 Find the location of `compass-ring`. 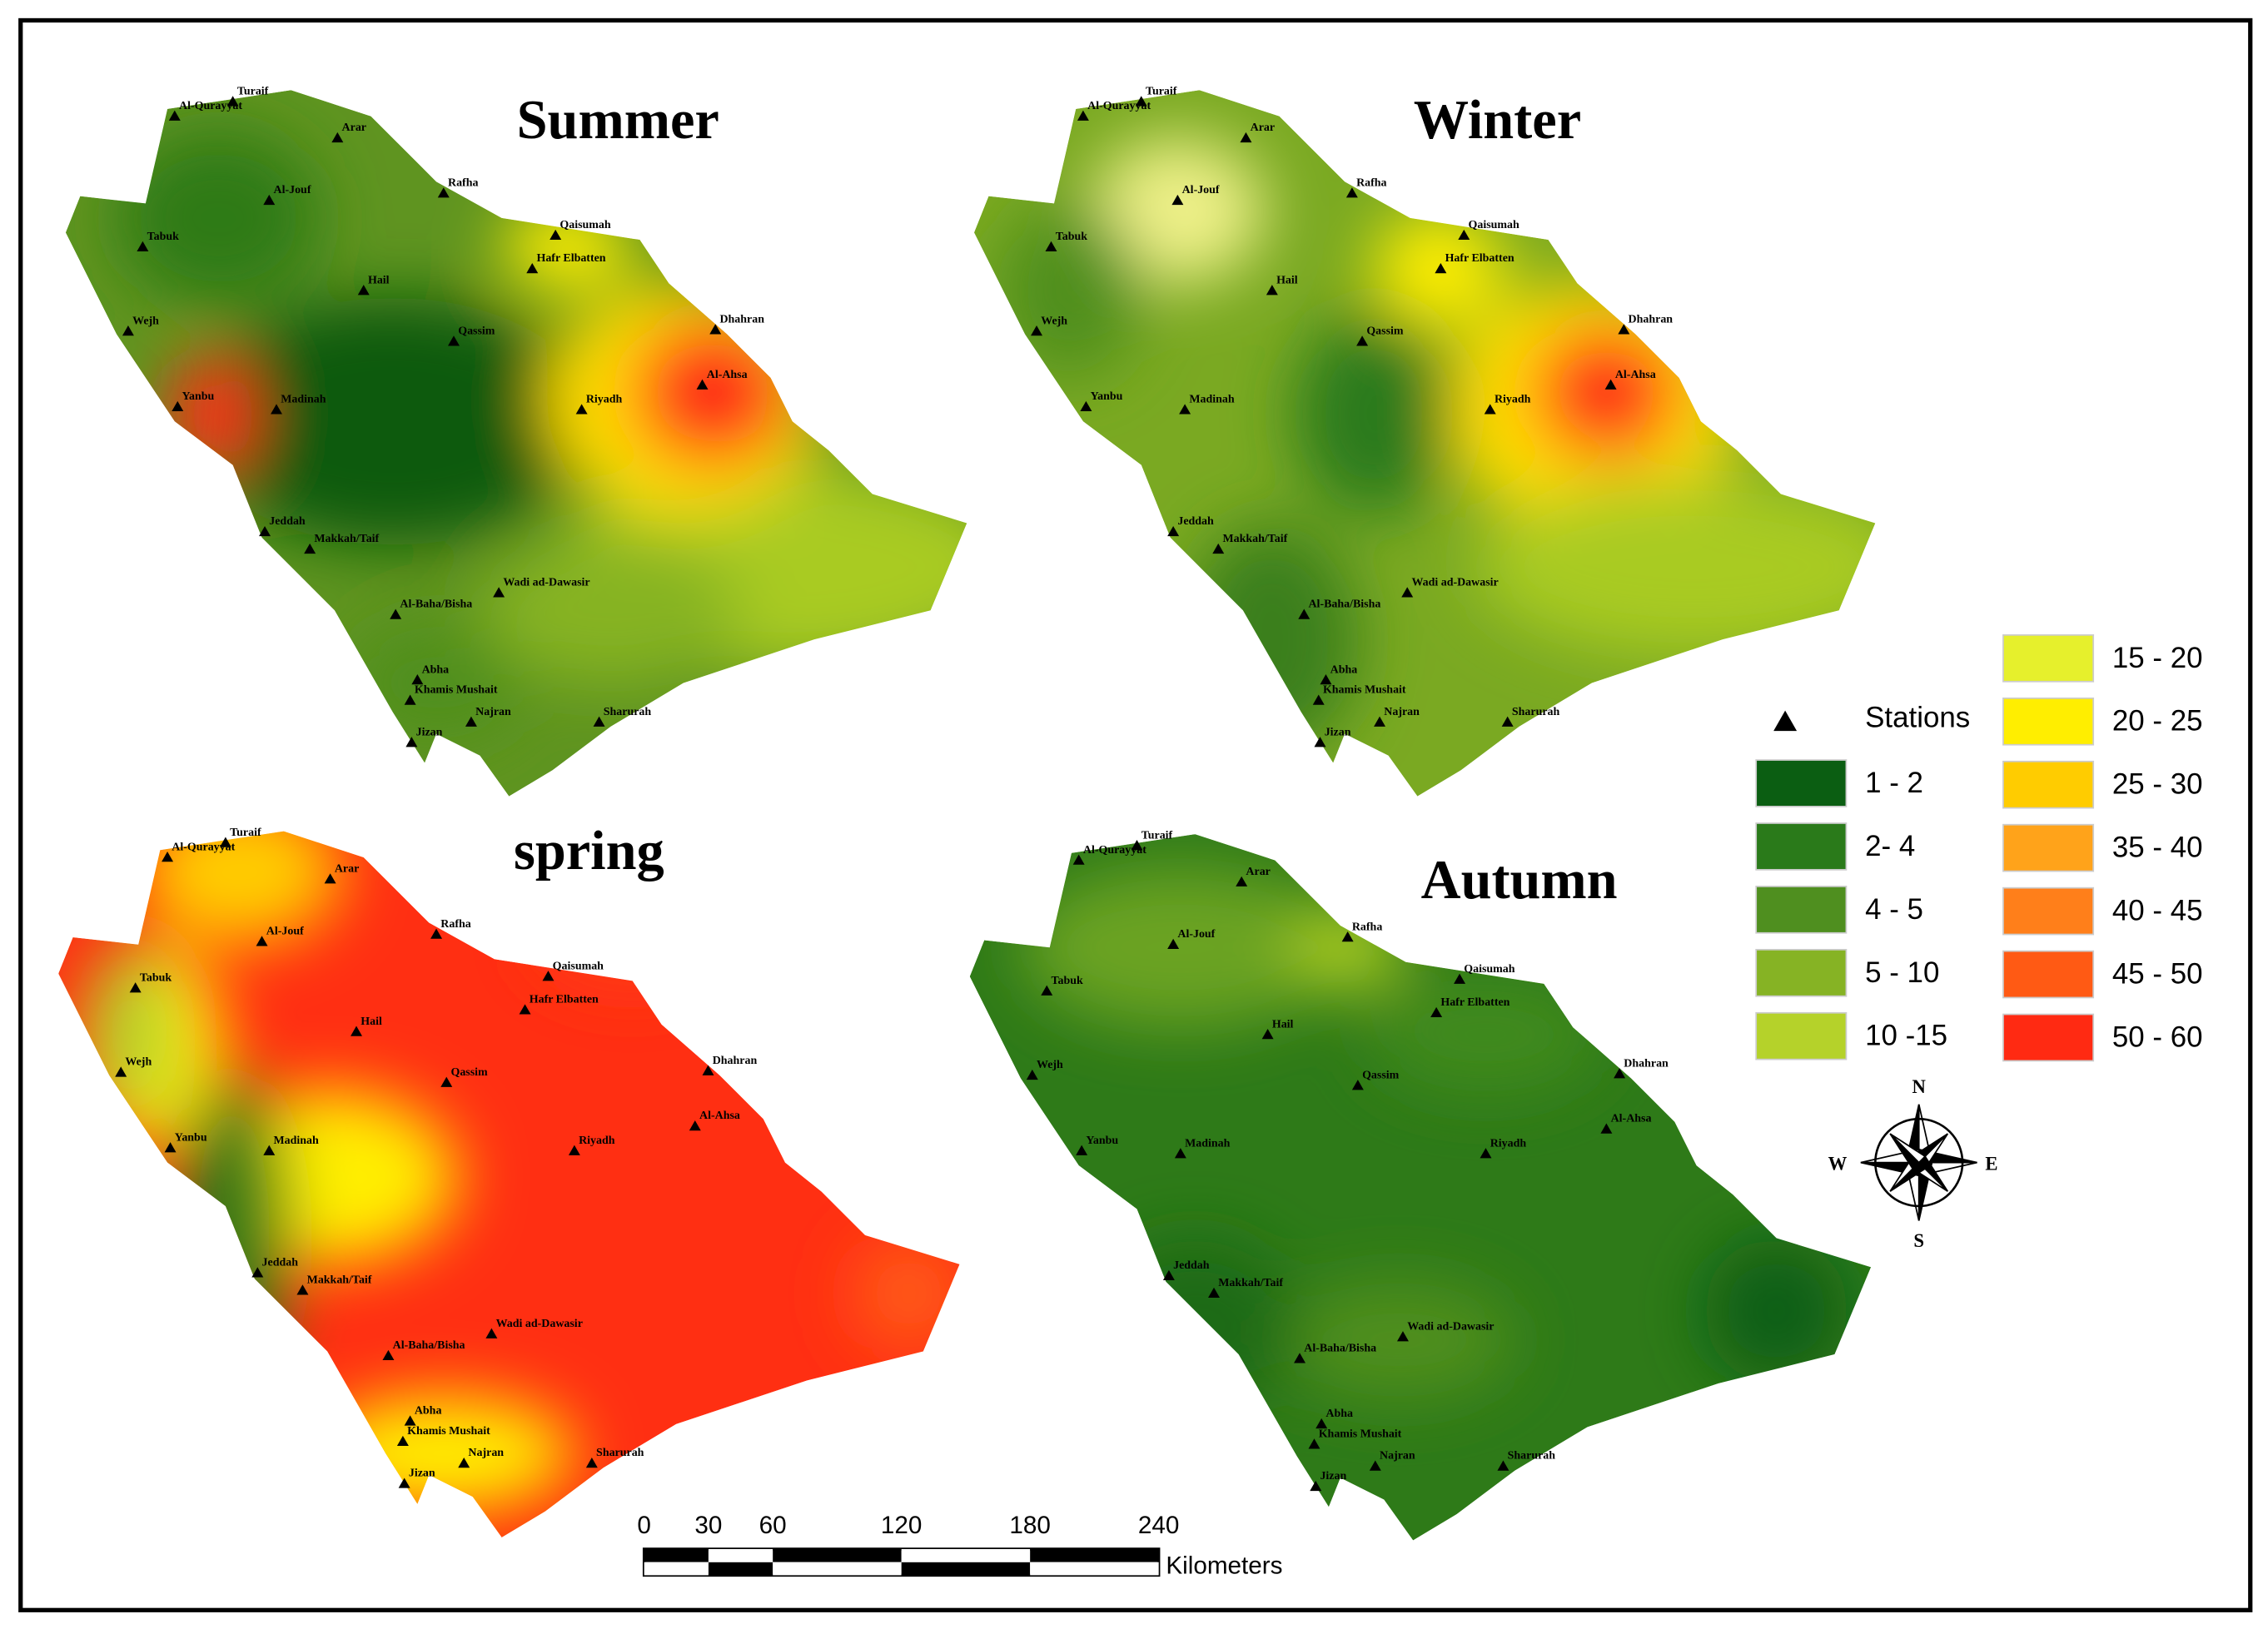

compass-ring is located at coordinates (1919, 1162).